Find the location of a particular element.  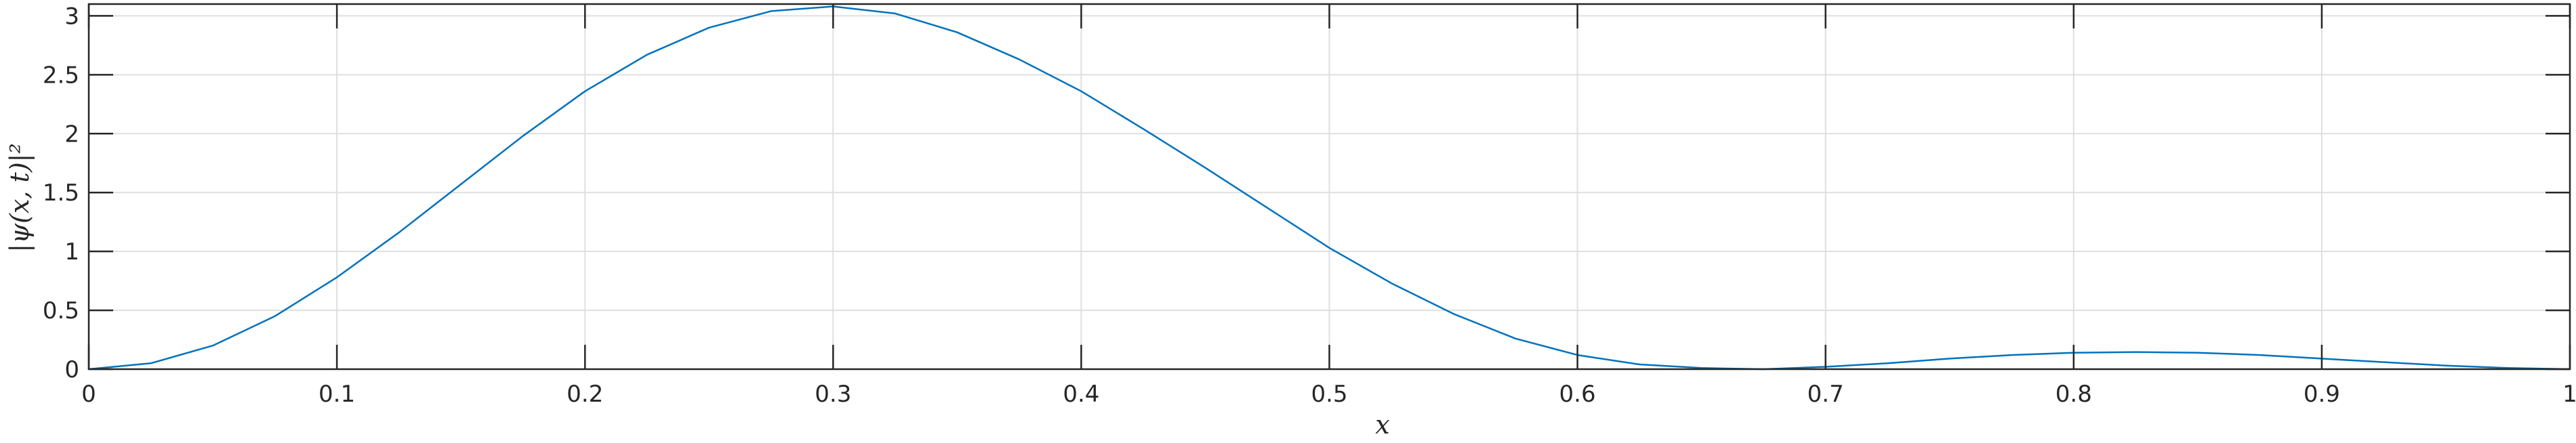

x-axis-label: x is located at coordinates (1382, 425).